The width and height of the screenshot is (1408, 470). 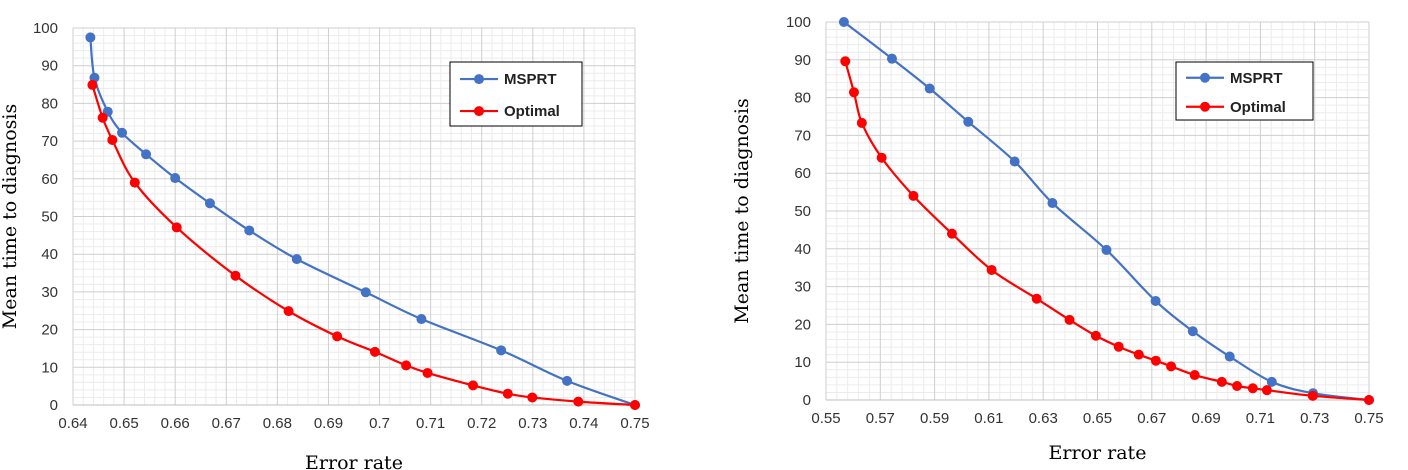 I want to click on x-tick-label: 0.68, so click(x=277, y=423).